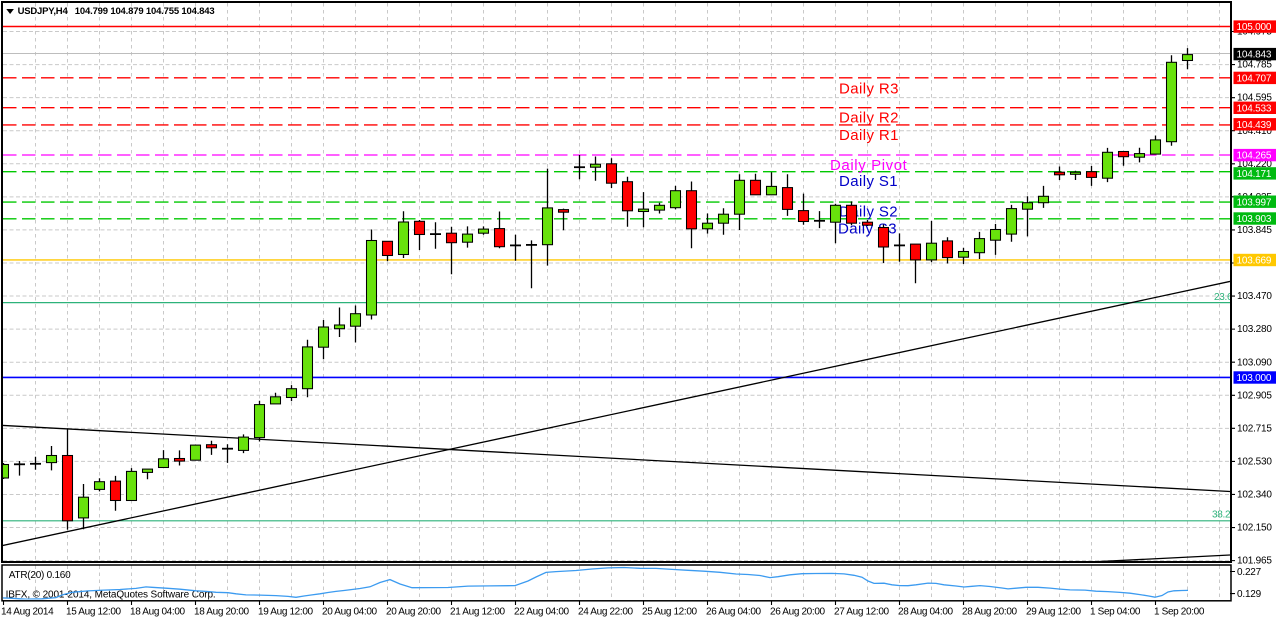 Image resolution: width=1276 pixels, height=619 pixels. Describe the element at coordinates (1254, 561) in the screenshot. I see `svg-text: 101.965` at that location.